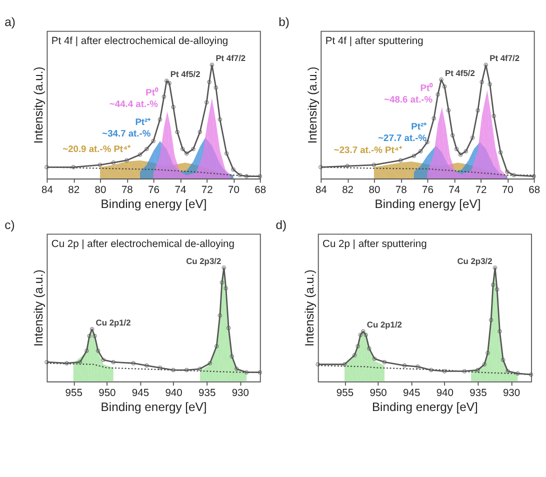  I want to click on series-label: Pt⁰ ~48.6 at.-%, so click(409, 93).